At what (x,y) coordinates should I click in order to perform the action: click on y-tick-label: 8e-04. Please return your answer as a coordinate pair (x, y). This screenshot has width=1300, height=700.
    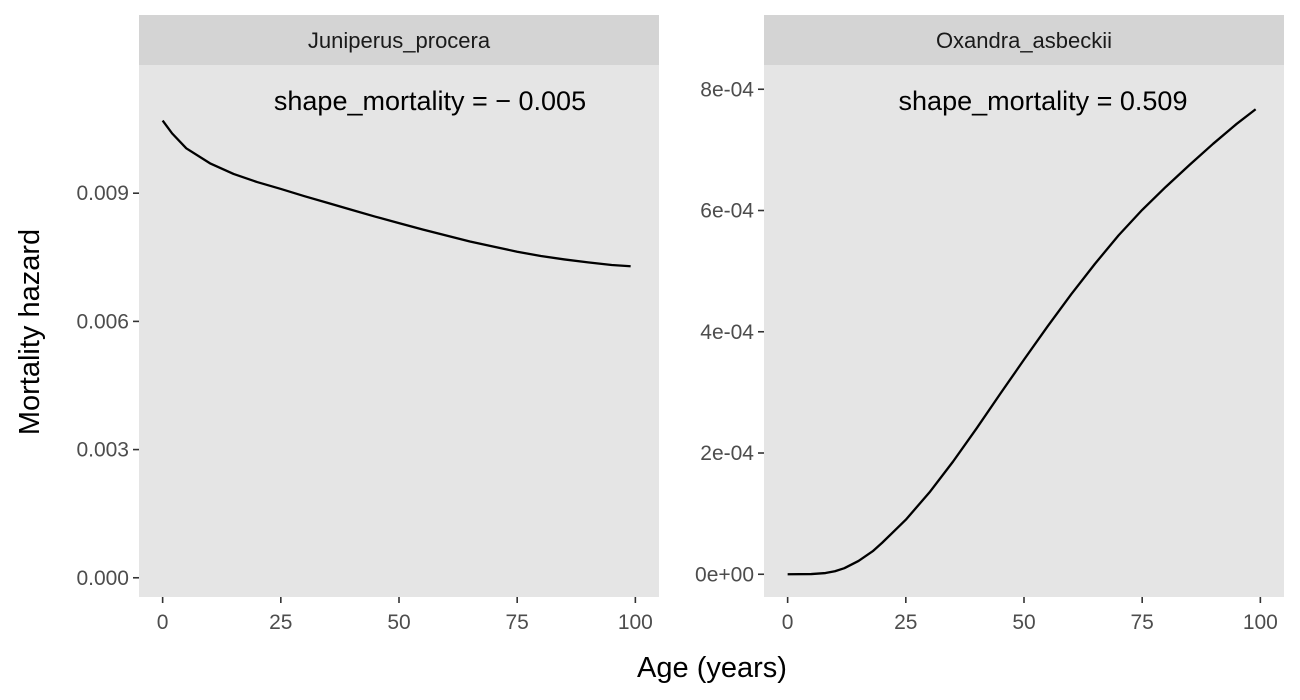
    Looking at the image, I should click on (727, 89).